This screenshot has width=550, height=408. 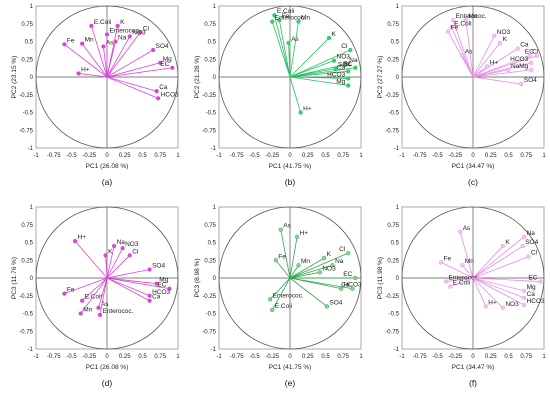 What do you see at coordinates (437, 357) in the screenshot?
I see `x-tick-label: -0.5` at bounding box center [437, 357].